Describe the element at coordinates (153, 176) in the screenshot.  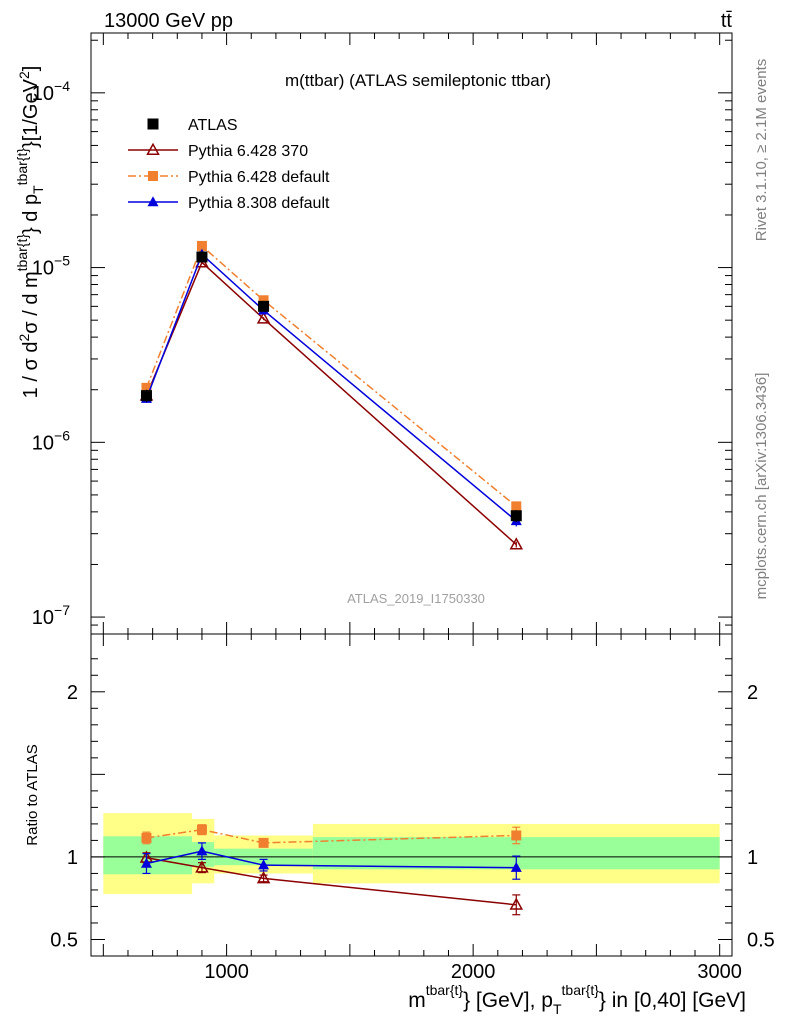
I see `legend-marker-pythia-6-428-default` at that location.